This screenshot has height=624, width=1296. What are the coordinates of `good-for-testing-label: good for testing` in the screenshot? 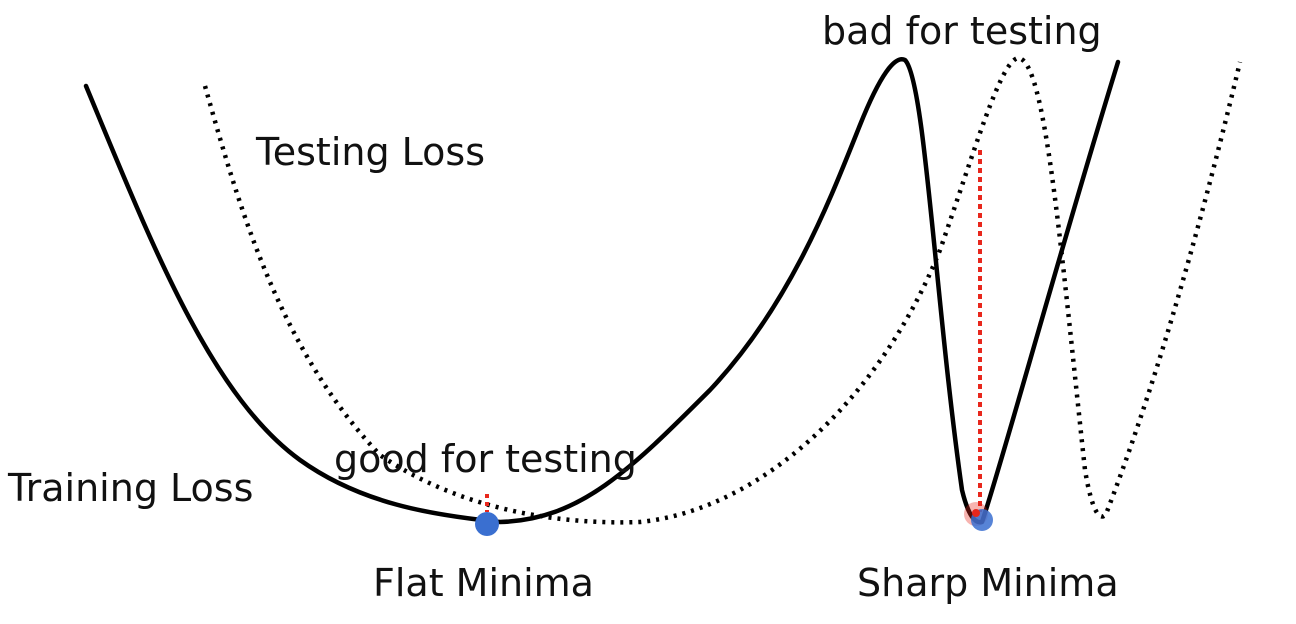 It's located at (485, 459).